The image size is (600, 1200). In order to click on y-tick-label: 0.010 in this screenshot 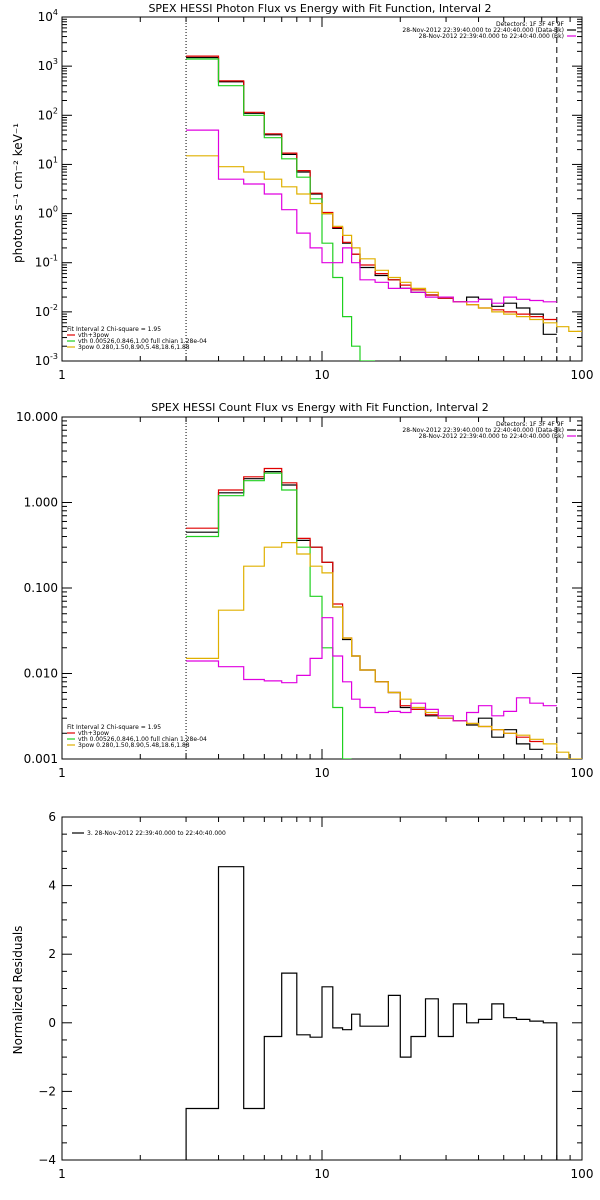, I will do `click(41, 674)`.